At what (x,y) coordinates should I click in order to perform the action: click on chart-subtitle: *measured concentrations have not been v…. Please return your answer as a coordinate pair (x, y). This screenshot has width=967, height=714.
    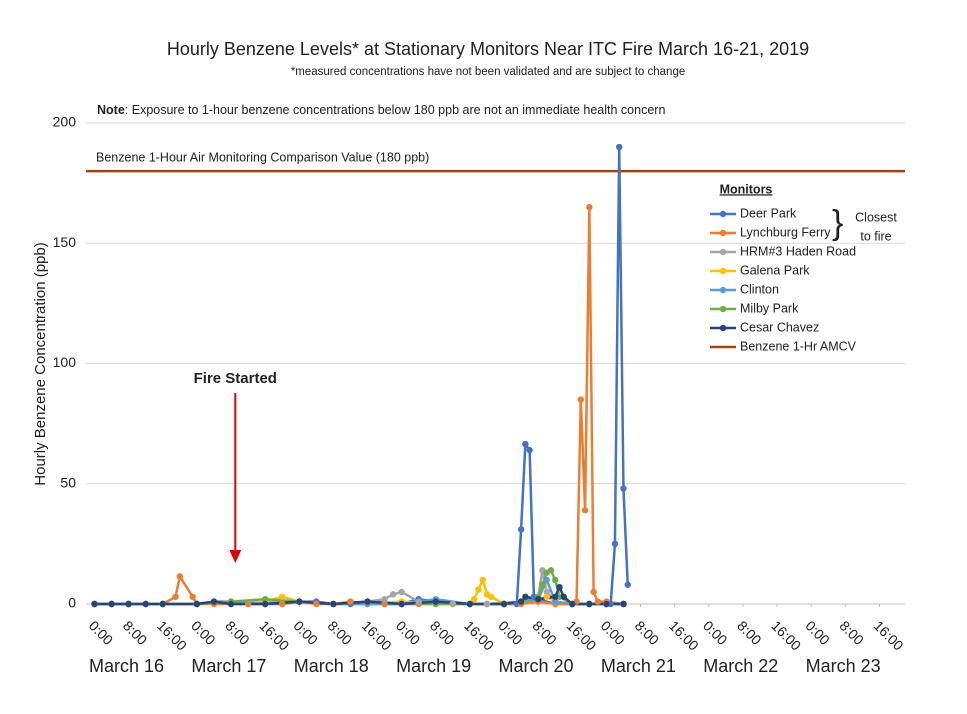
    Looking at the image, I should click on (488, 72).